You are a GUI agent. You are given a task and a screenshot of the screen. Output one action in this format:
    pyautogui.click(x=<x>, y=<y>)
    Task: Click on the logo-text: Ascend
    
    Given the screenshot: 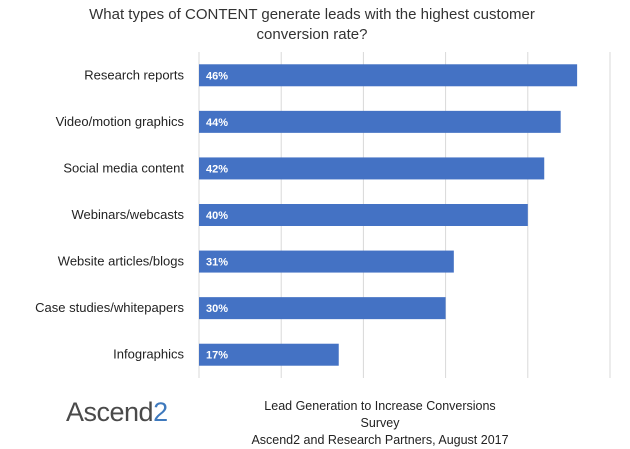 What is the action you would take?
    pyautogui.click(x=110, y=412)
    